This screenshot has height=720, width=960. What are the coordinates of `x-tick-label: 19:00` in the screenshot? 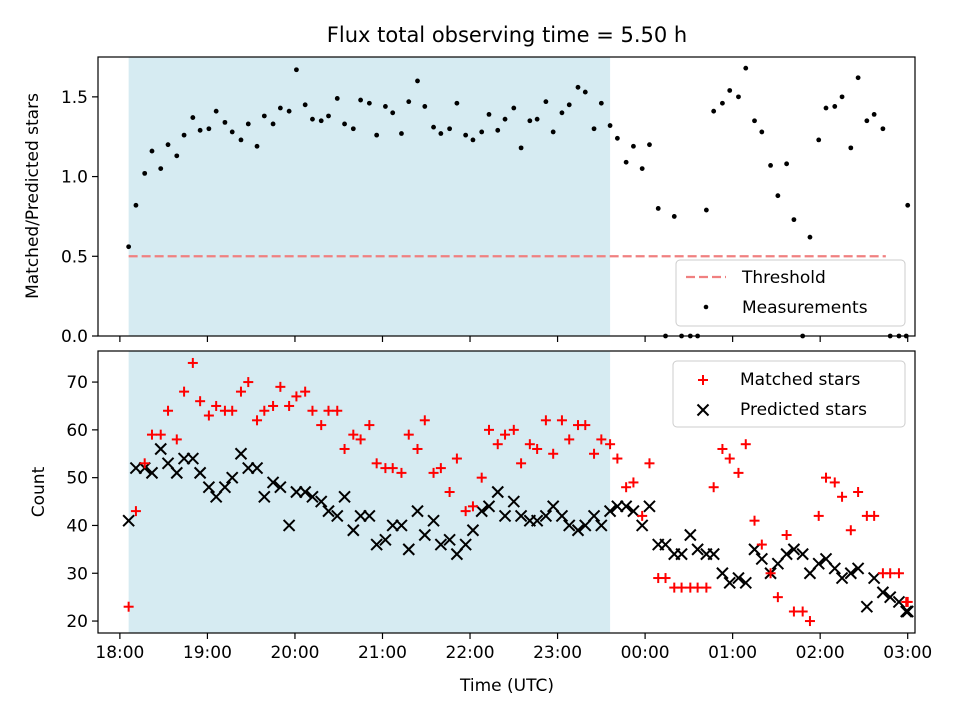 It's located at (207, 653).